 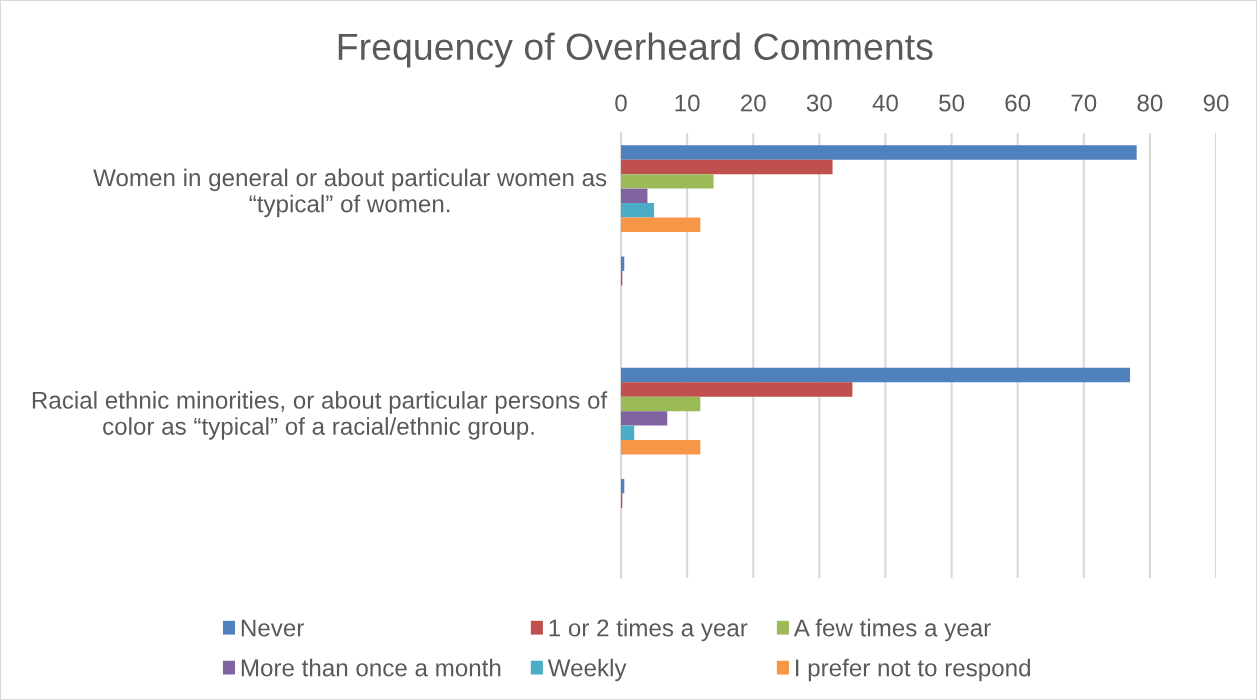 I want to click on legend-label: Weekly, so click(x=587, y=670).